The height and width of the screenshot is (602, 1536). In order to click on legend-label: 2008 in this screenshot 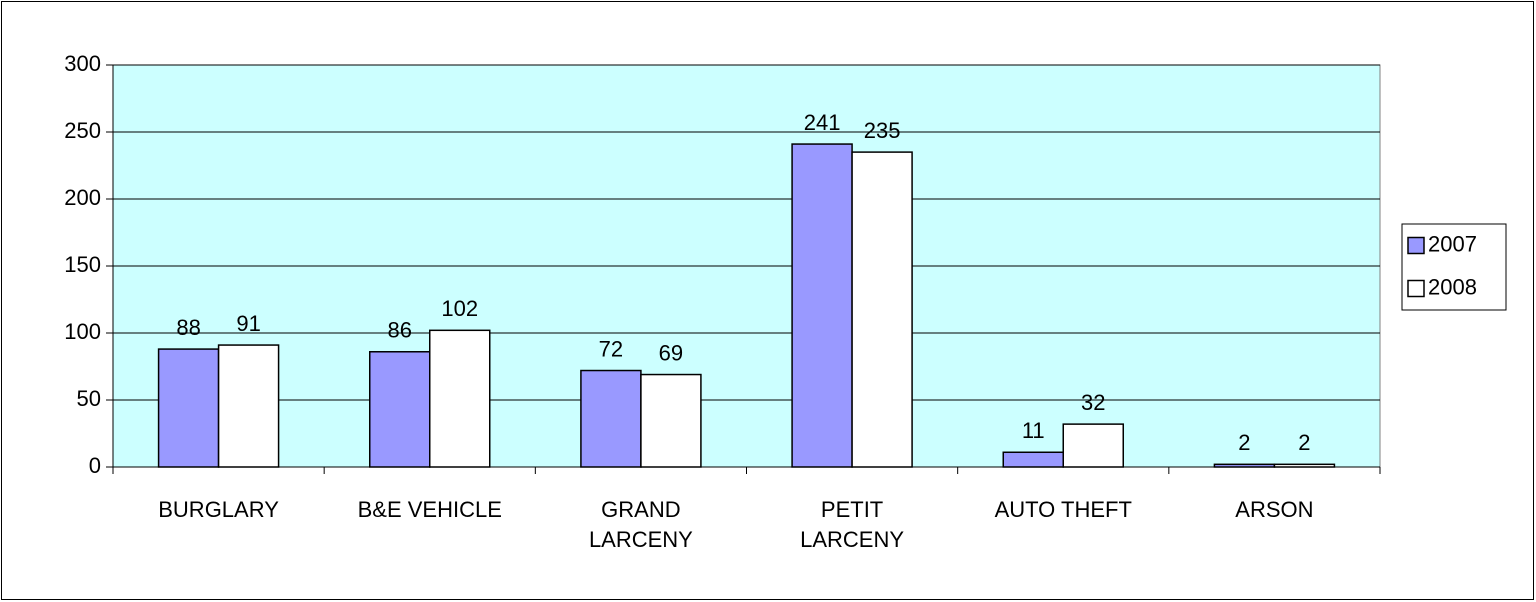, I will do `click(1452, 286)`.